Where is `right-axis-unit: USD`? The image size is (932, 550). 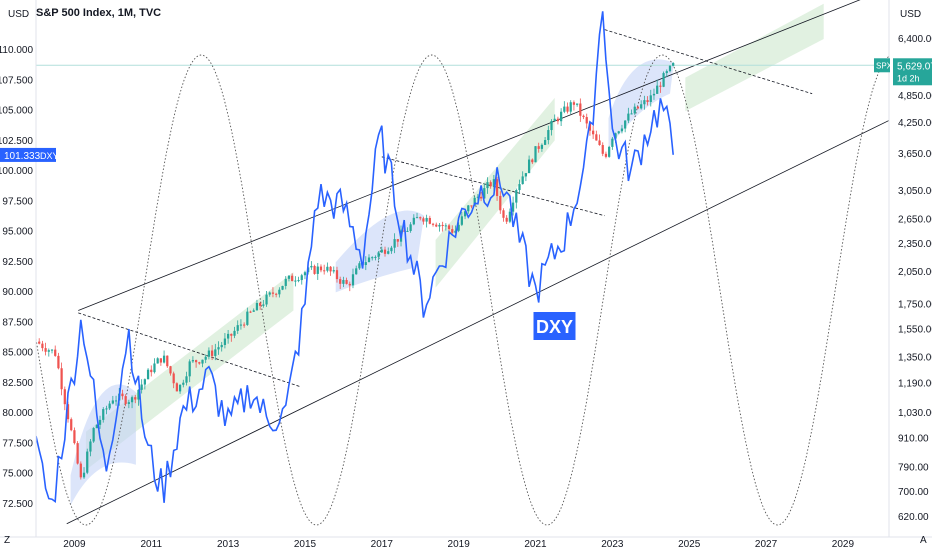
right-axis-unit: USD is located at coordinates (910, 14).